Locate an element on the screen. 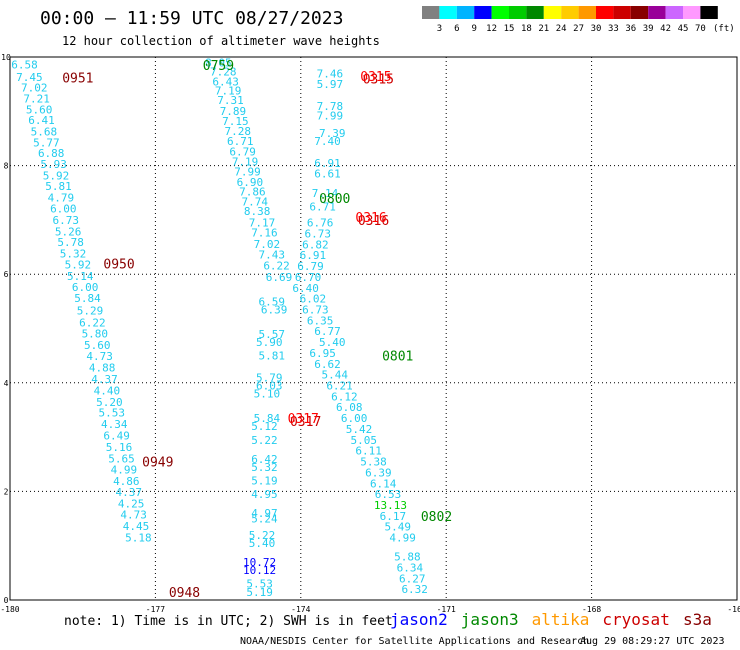  swh-value-label: 6.22 is located at coordinates (276, 266).